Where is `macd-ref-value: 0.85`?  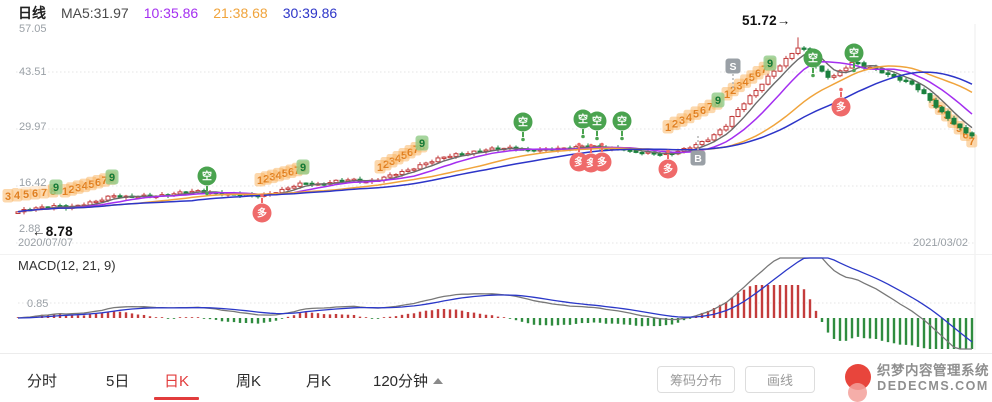 macd-ref-value: 0.85 is located at coordinates (38, 304).